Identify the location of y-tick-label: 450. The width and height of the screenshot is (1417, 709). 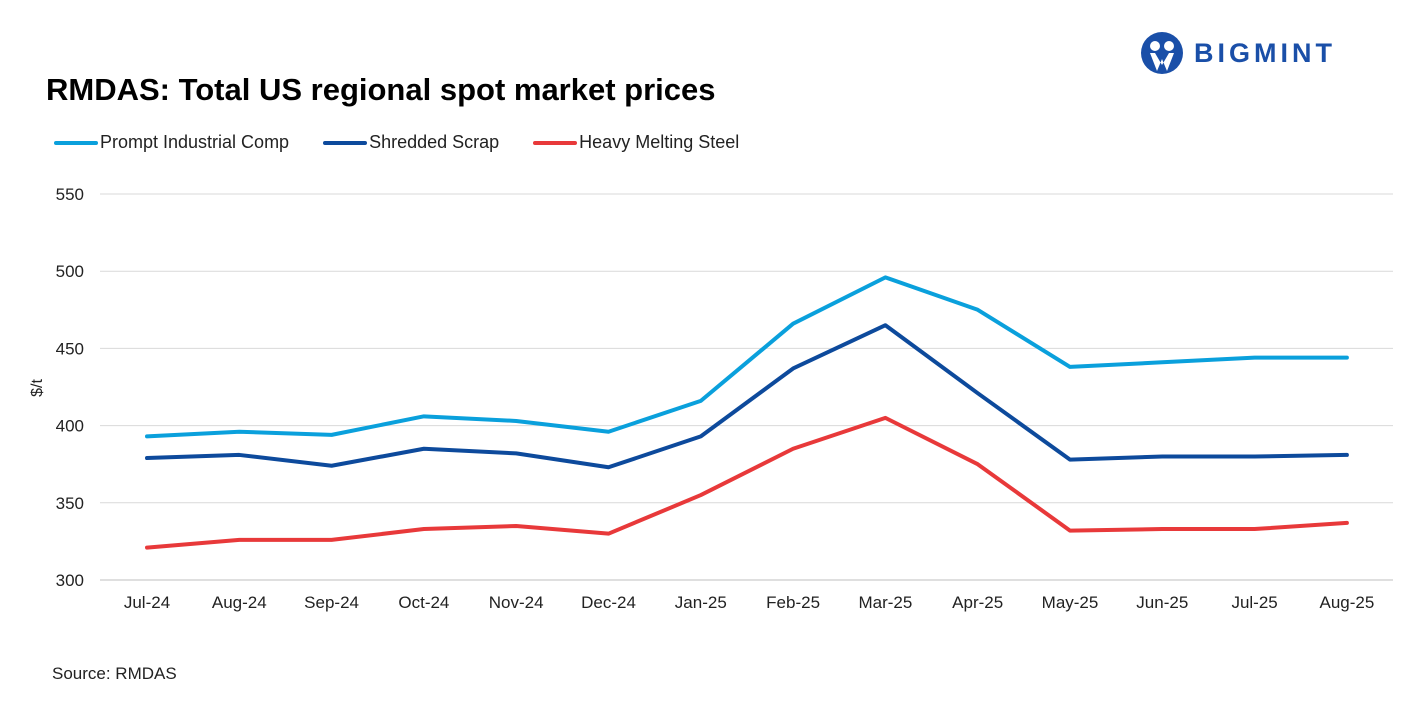
(70, 348).